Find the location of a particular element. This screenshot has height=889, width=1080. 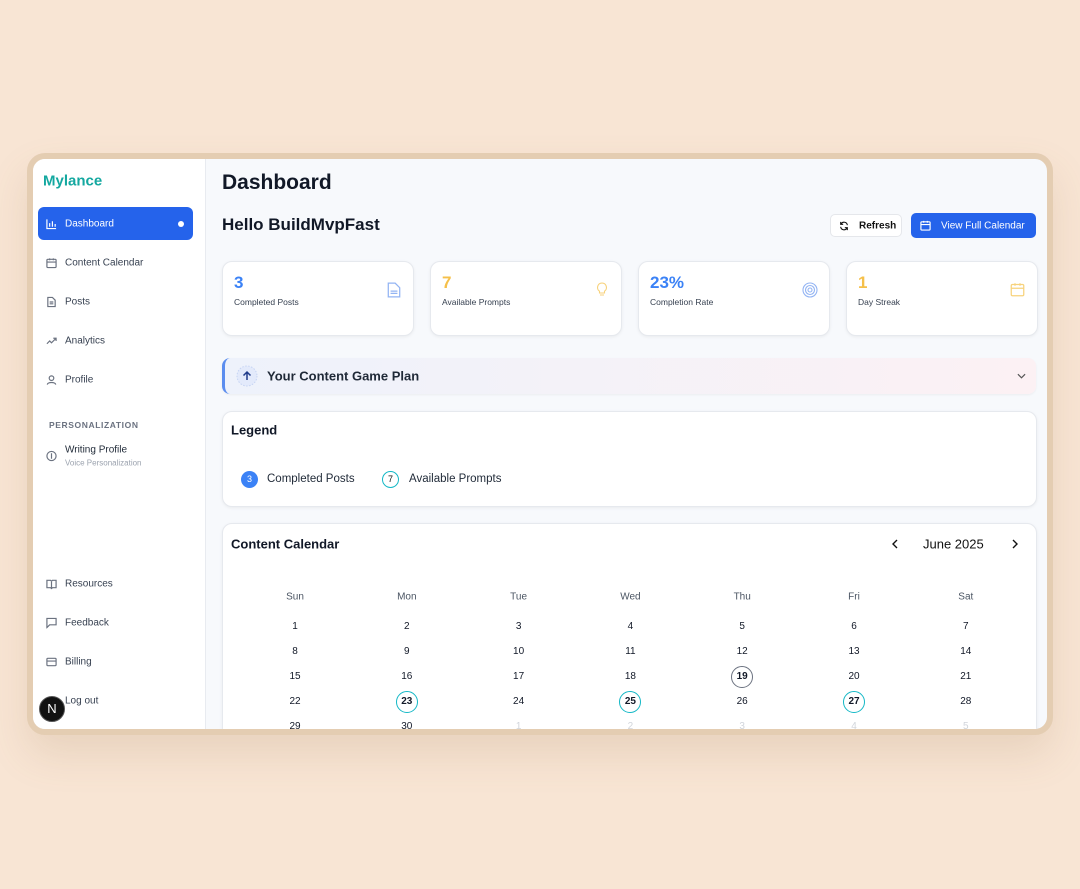

game-plan-bar: Your Content Game Plan is located at coordinates (629, 376).